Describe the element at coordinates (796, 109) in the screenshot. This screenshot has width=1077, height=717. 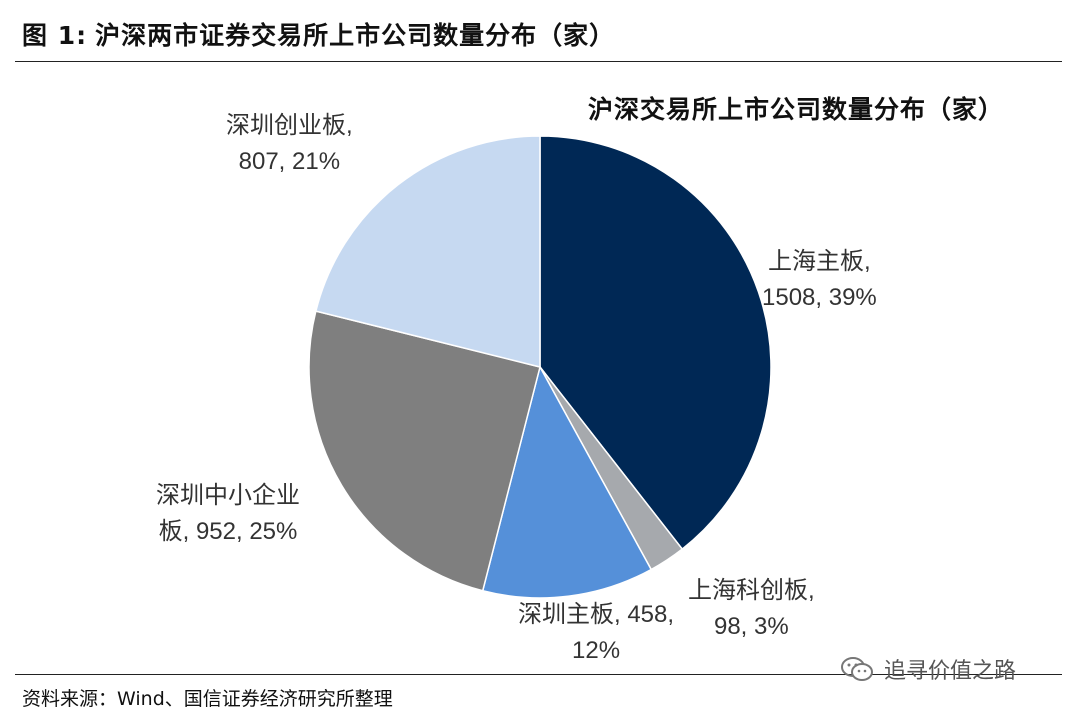
I see `chart-title: 沪深交易所上市公司数量分布（家）` at that location.